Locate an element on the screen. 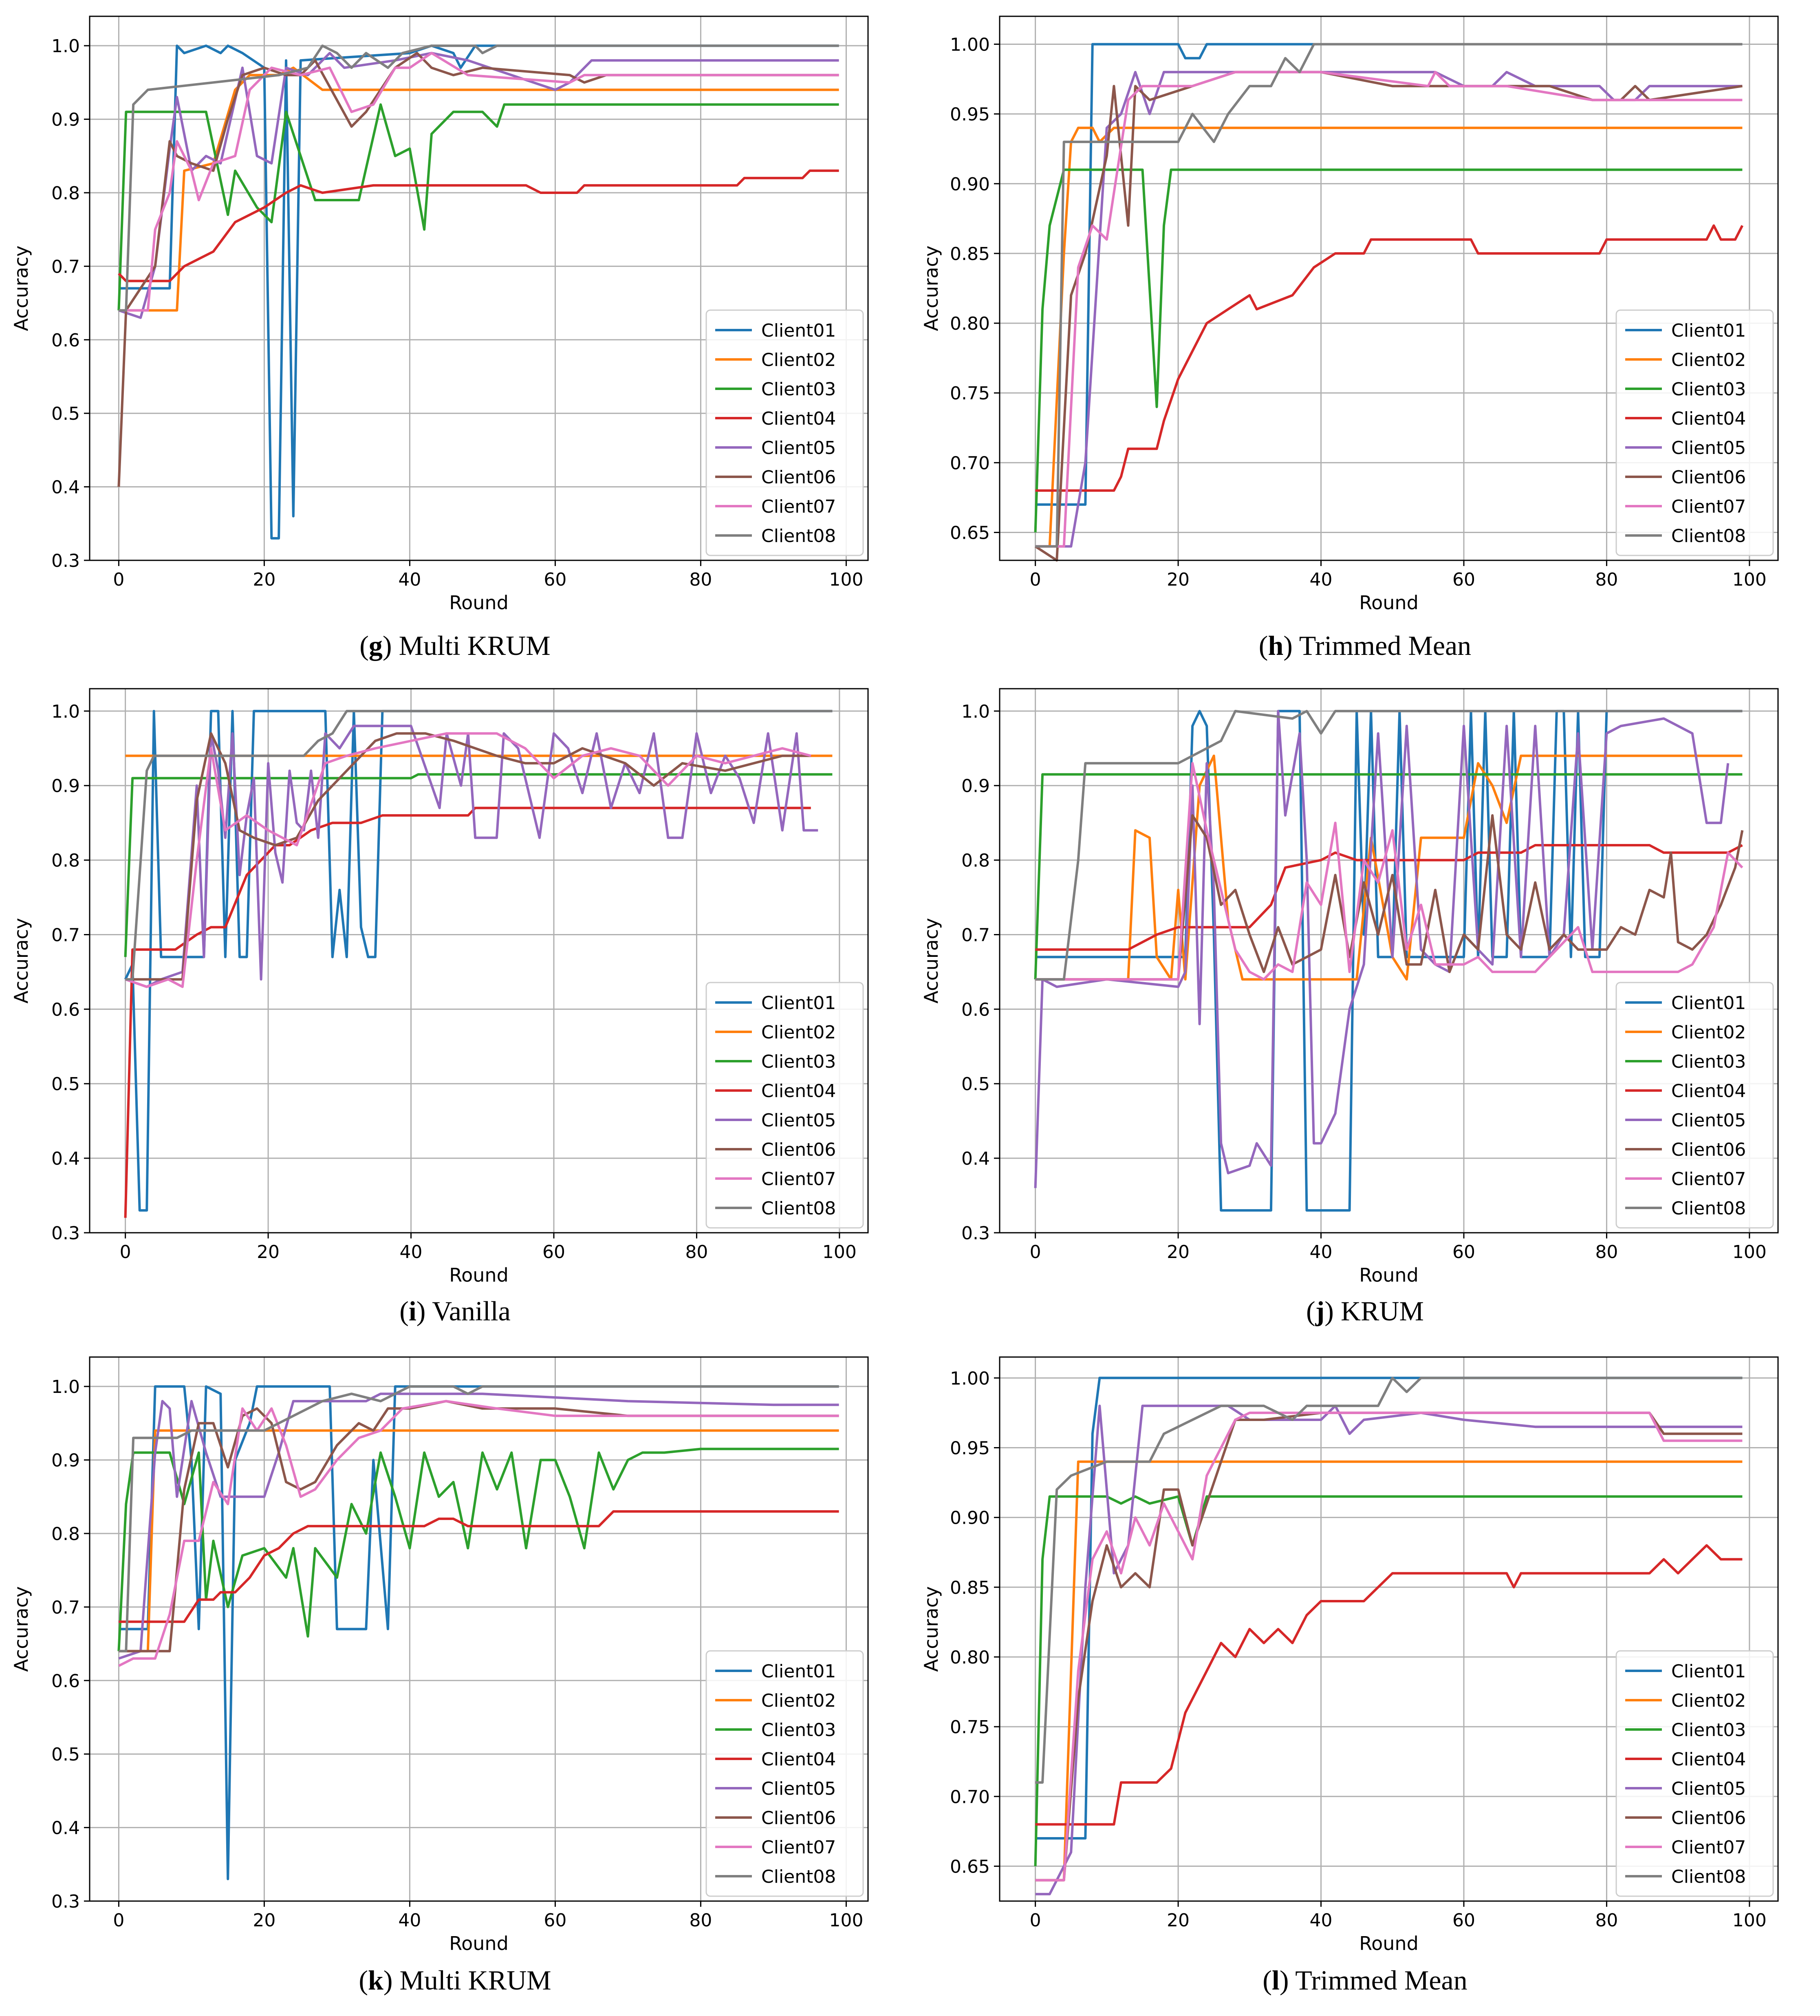 The image size is (1820, 2016). x-axis-ticks: 0 20 40 60 80 100 is located at coordinates (488, 1247).